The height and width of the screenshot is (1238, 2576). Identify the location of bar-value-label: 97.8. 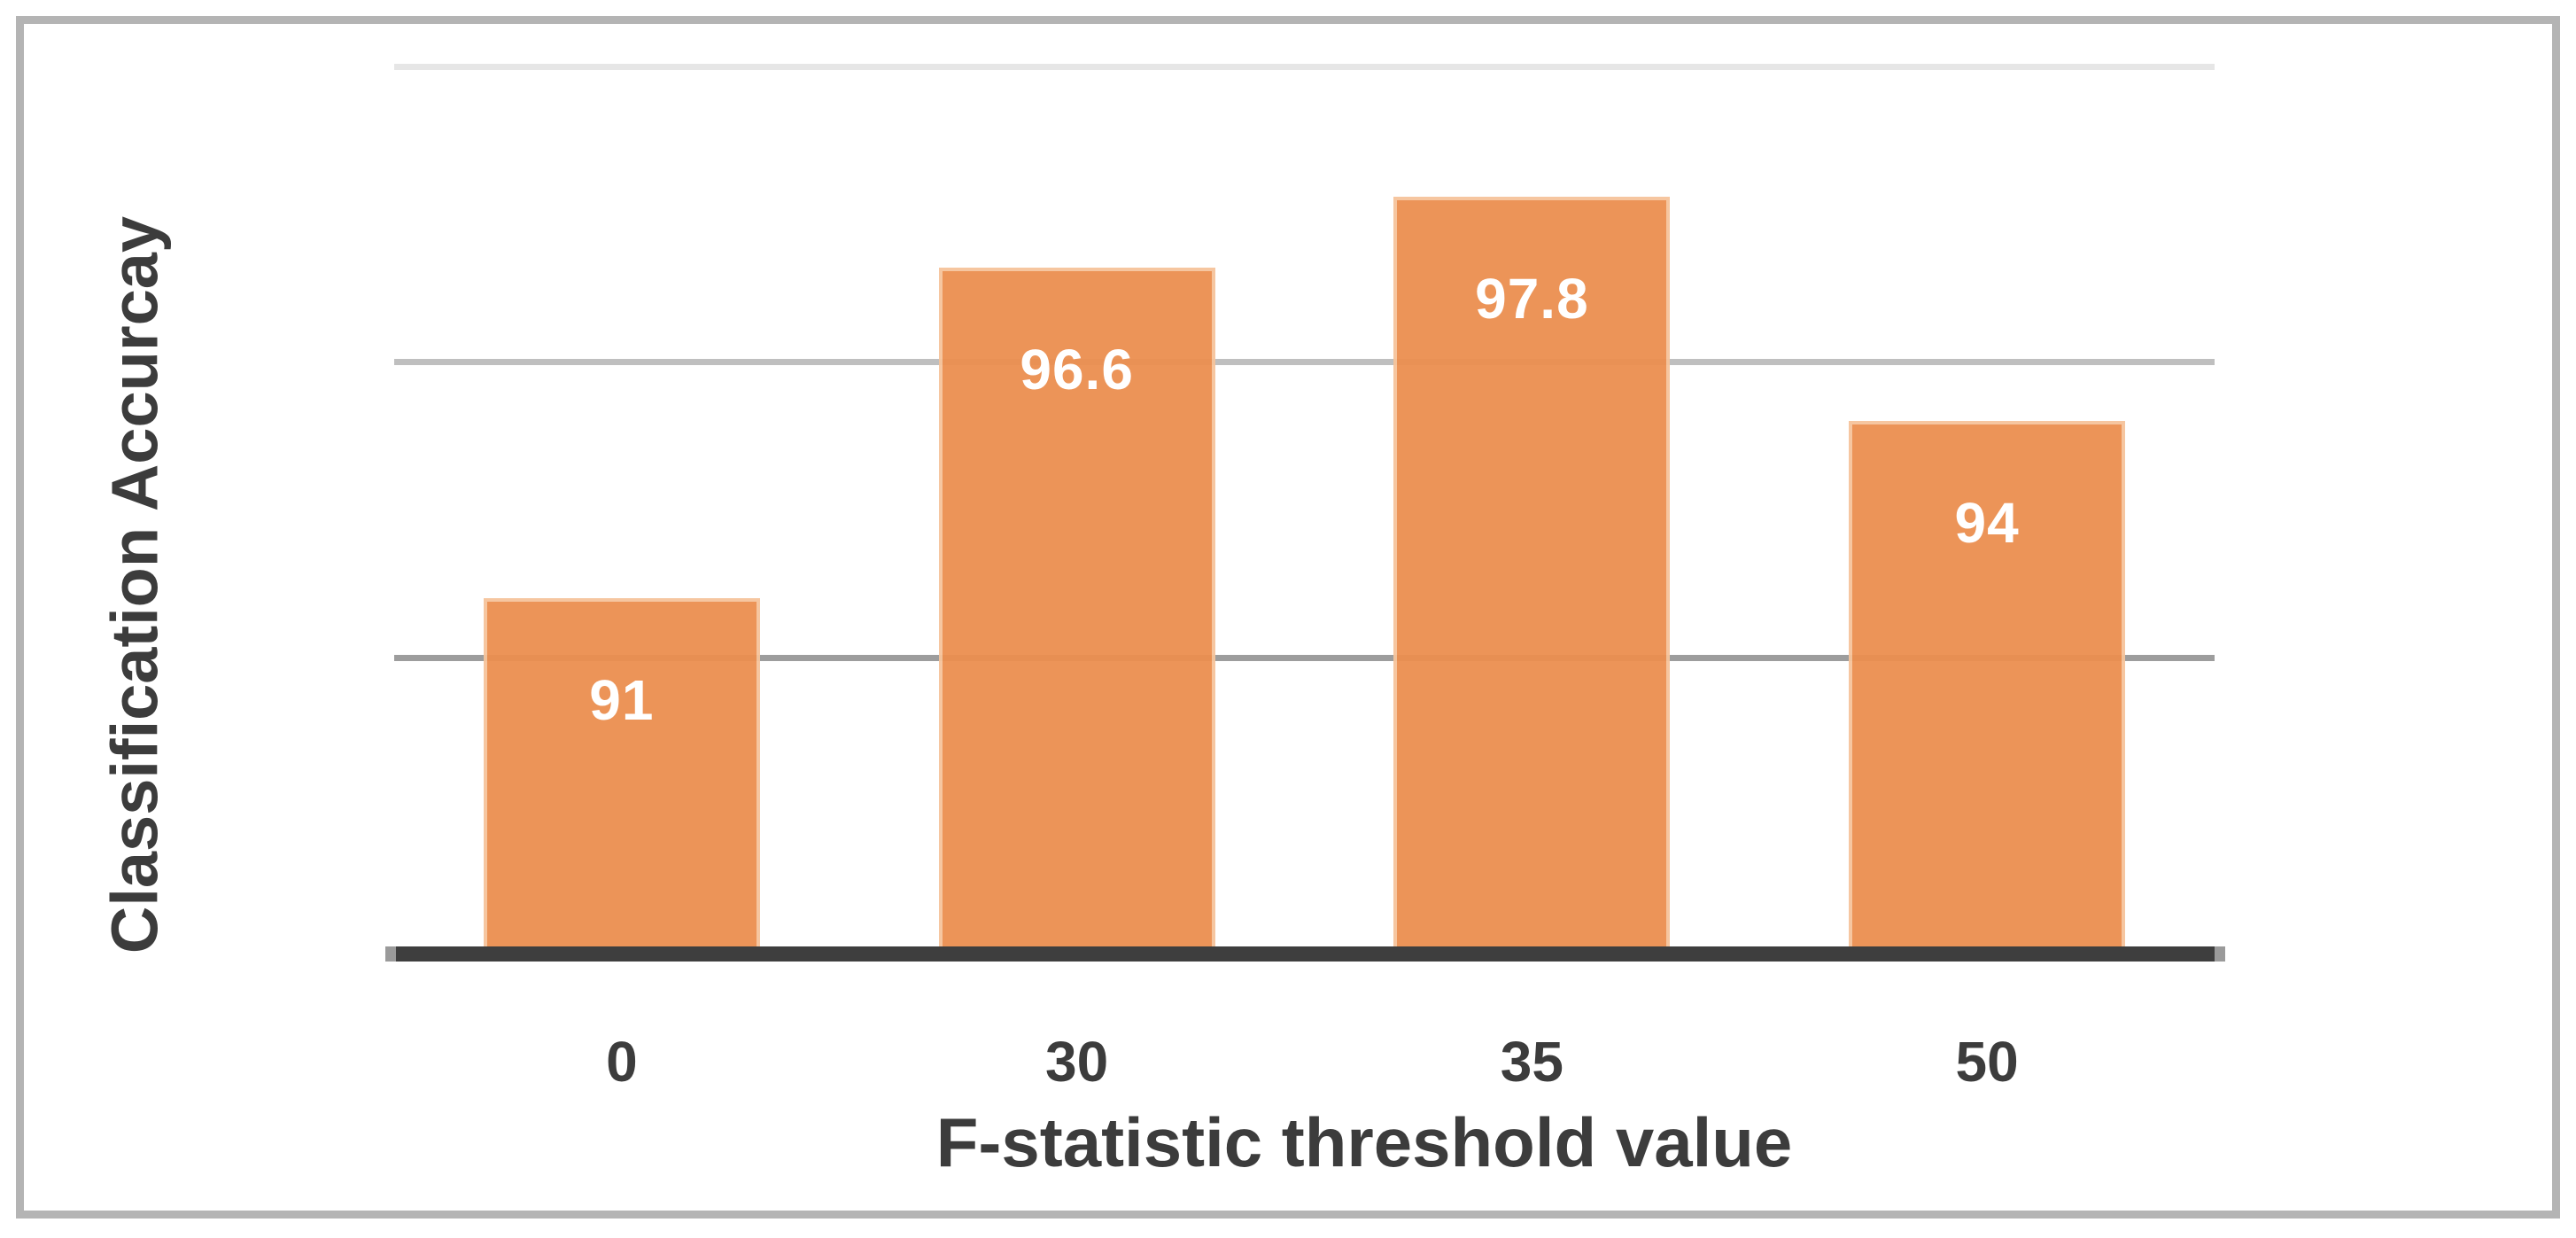
(1532, 298).